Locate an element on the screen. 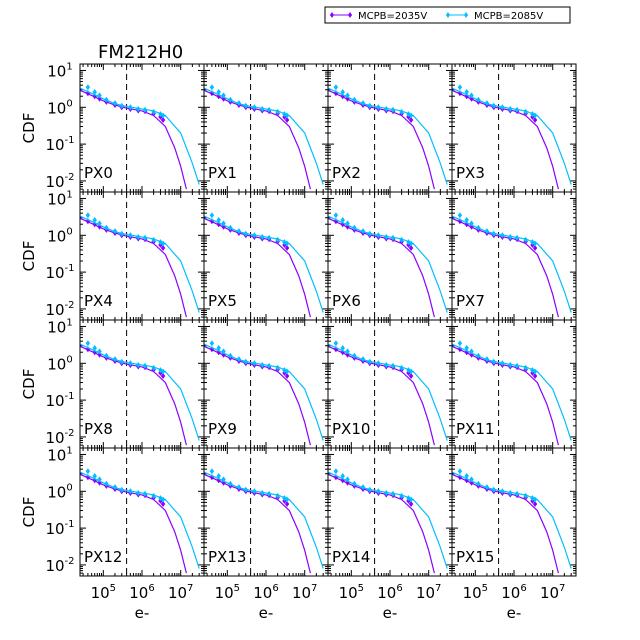  y-tick-label: 10⁰ is located at coordinates (59, 107).